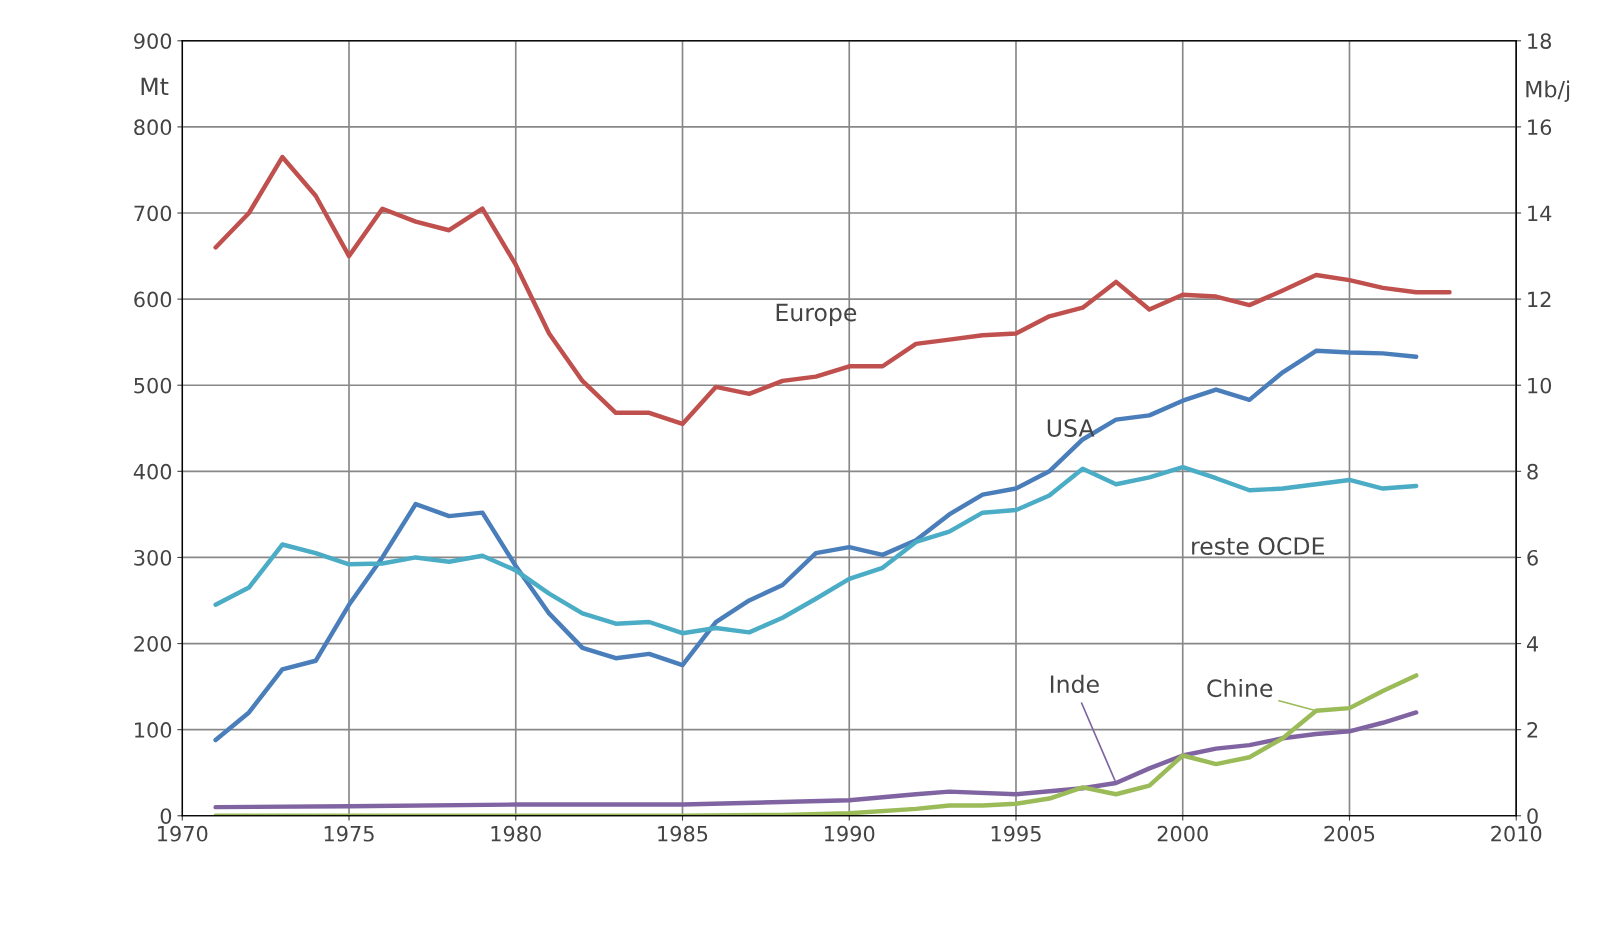 This screenshot has height=927, width=1613. Describe the element at coordinates (1539, 299) in the screenshot. I see `y2-tick-label: 12` at that location.